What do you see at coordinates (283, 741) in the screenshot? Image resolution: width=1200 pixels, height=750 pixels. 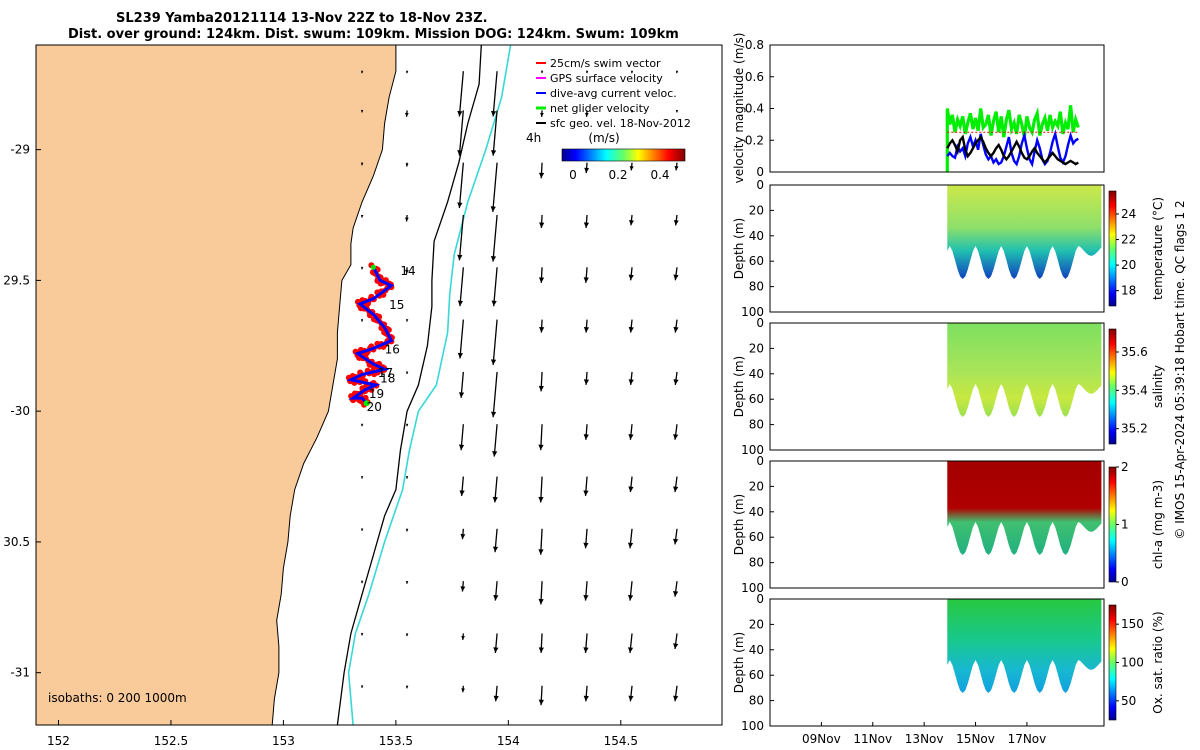 I see `map-xtick-label: 153` at bounding box center [283, 741].